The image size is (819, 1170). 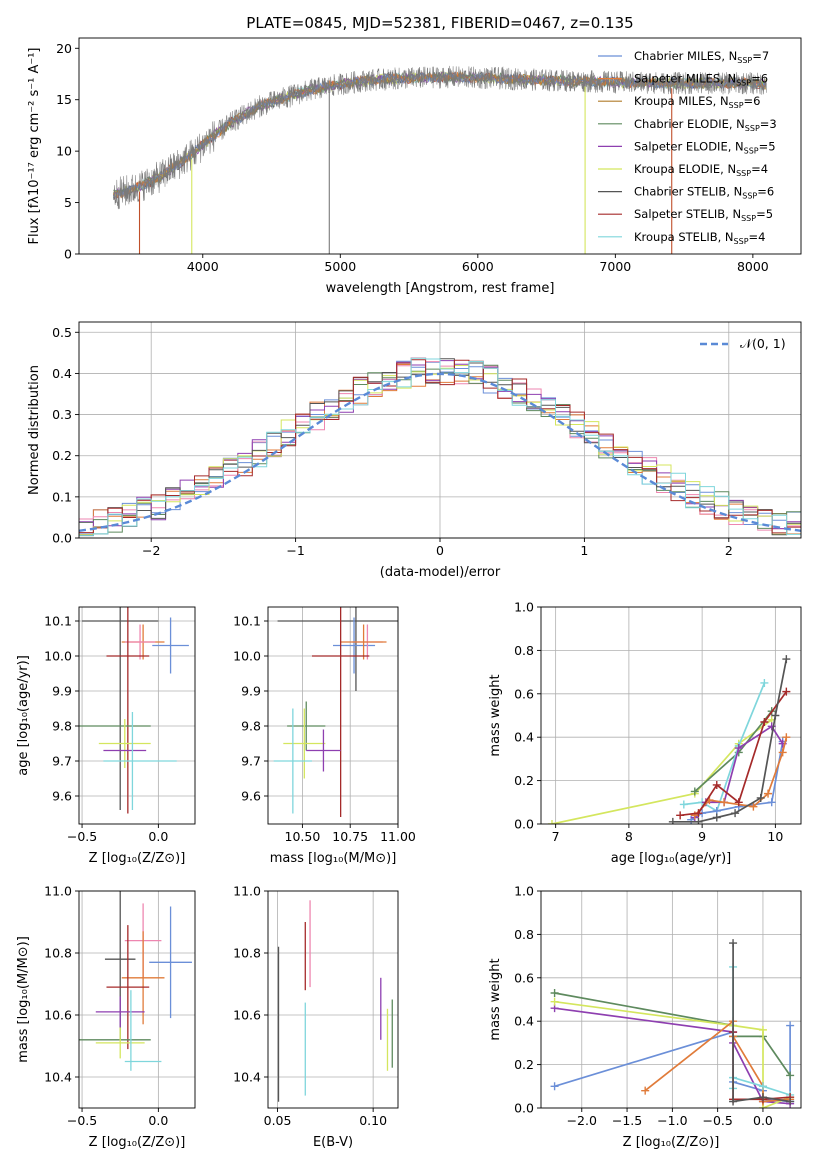 What do you see at coordinates (495, 715) in the screenshot?
I see `y-axis-label: mass weight` at bounding box center [495, 715].